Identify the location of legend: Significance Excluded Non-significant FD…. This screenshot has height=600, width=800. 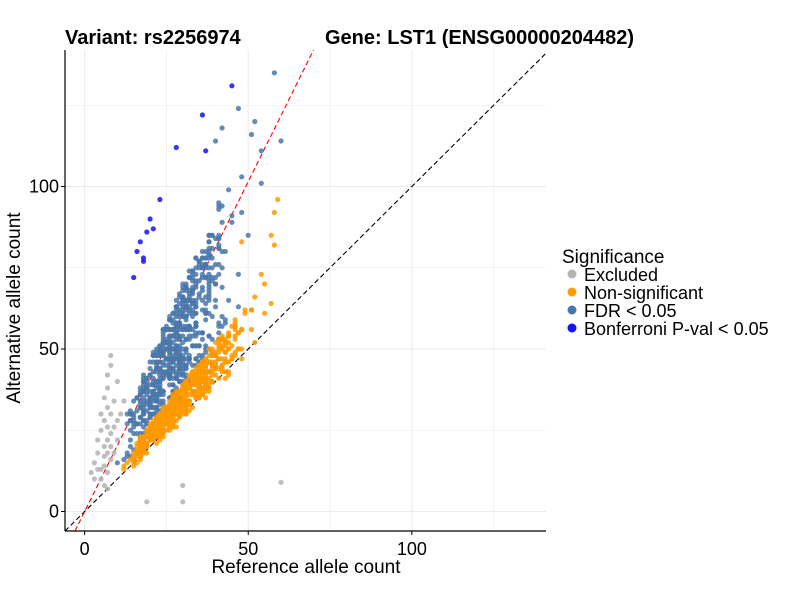
(665, 293).